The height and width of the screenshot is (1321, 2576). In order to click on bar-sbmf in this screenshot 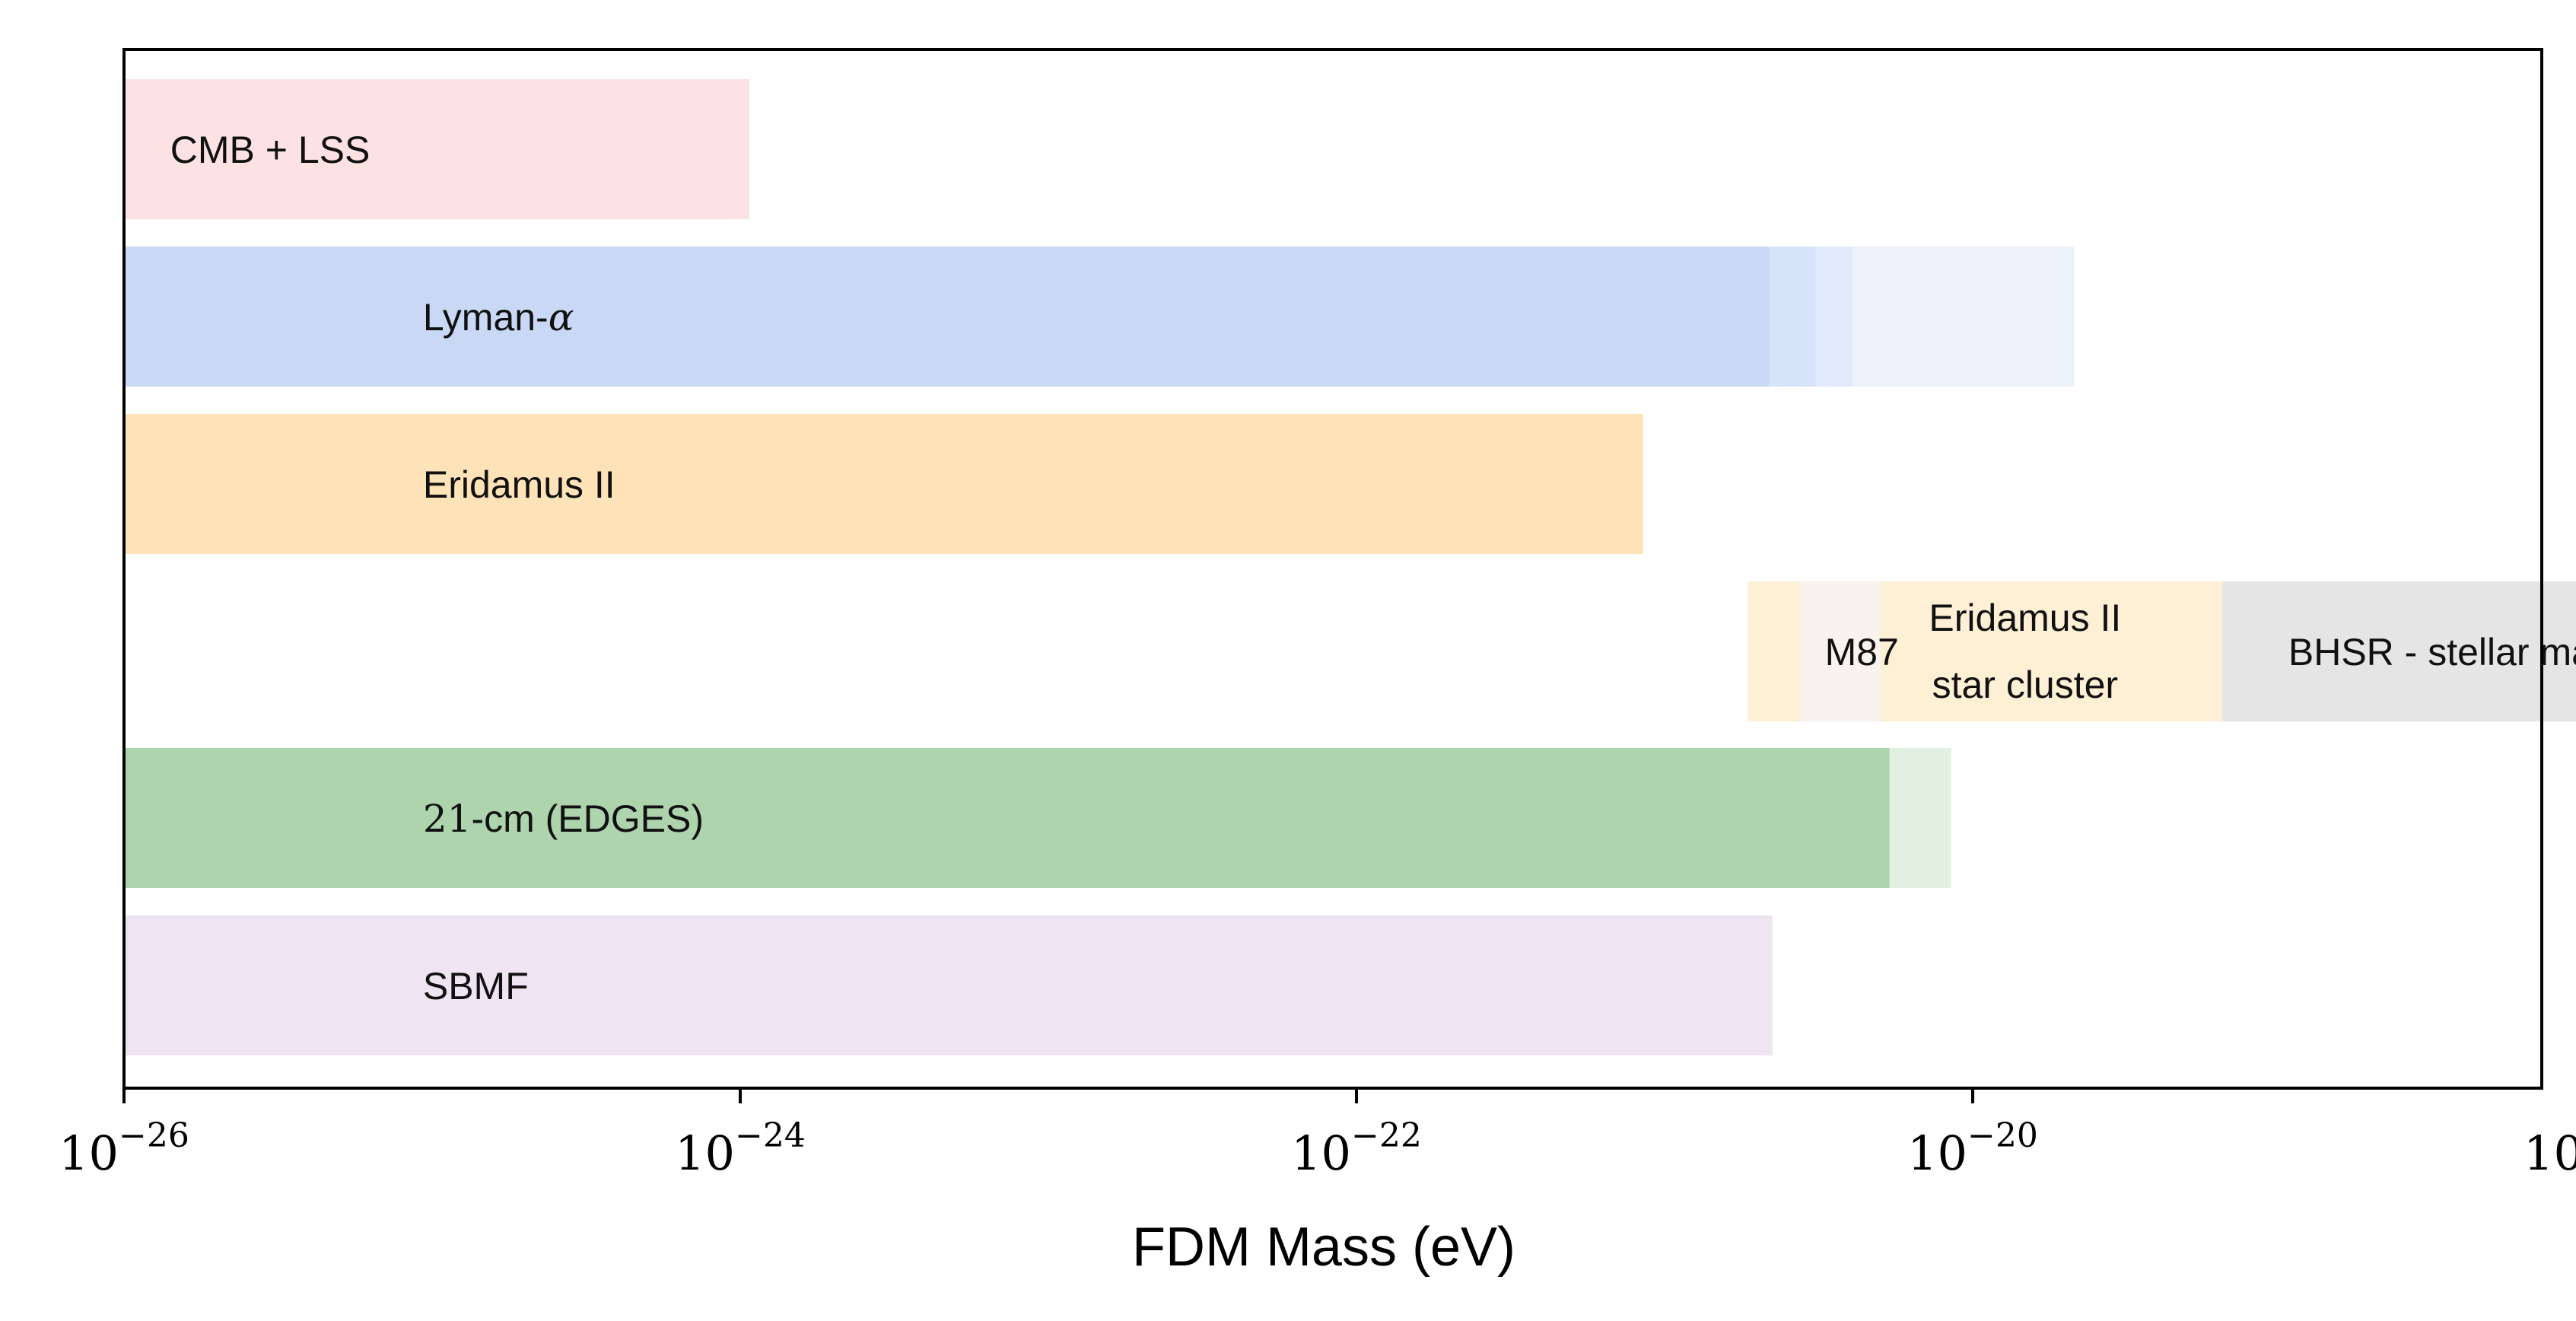, I will do `click(950, 985)`.